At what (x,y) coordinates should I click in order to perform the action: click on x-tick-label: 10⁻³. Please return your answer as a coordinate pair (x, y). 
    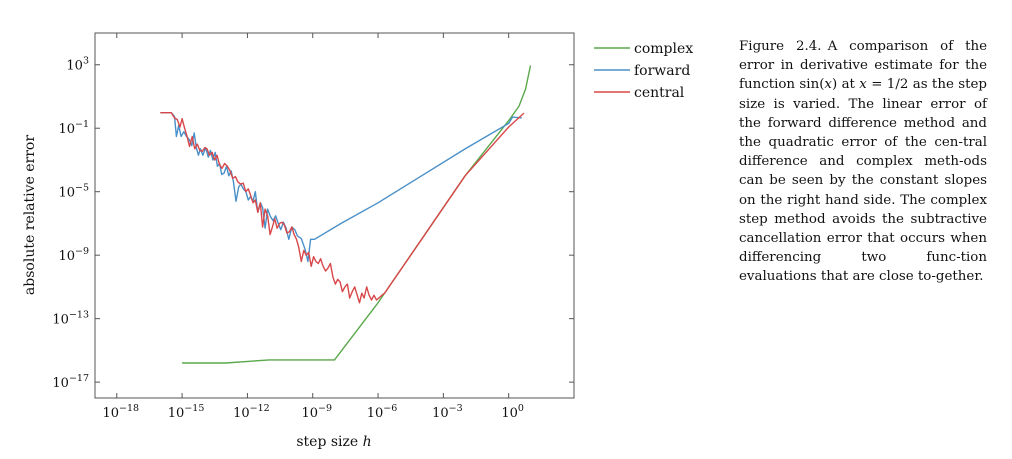
    Looking at the image, I should click on (447, 412).